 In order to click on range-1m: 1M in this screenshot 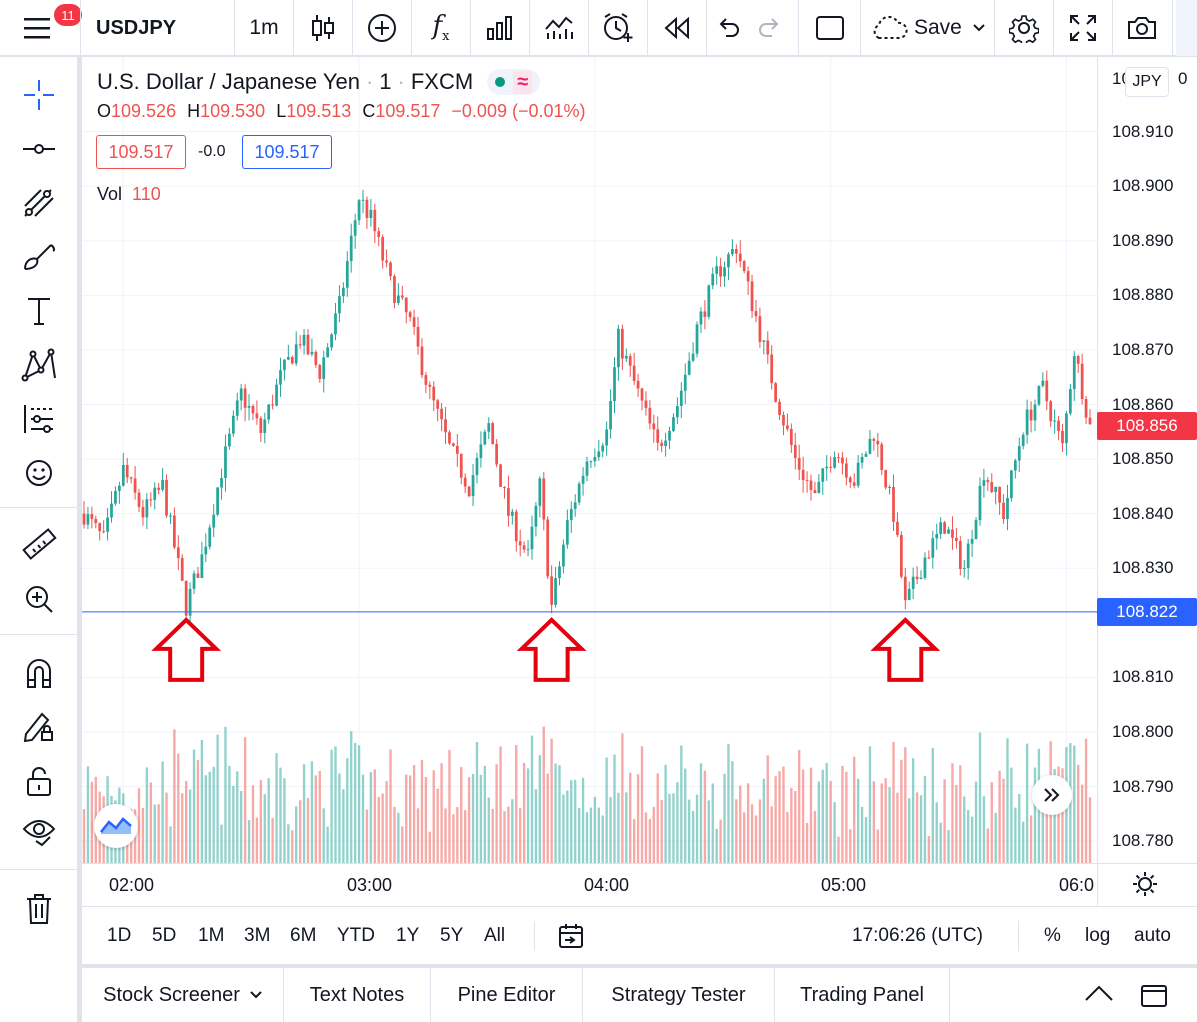, I will do `click(211, 935)`.